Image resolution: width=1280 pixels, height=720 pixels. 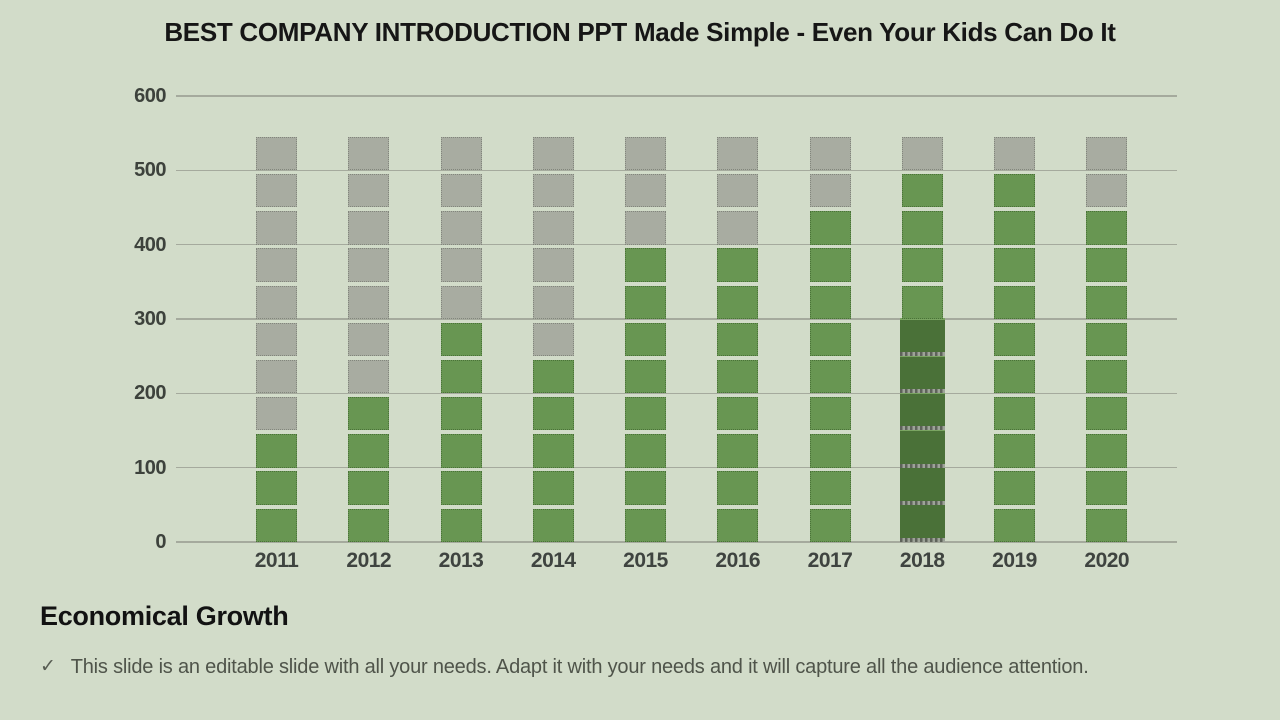 What do you see at coordinates (164, 616) in the screenshot?
I see `section-heading: Economical Growth` at bounding box center [164, 616].